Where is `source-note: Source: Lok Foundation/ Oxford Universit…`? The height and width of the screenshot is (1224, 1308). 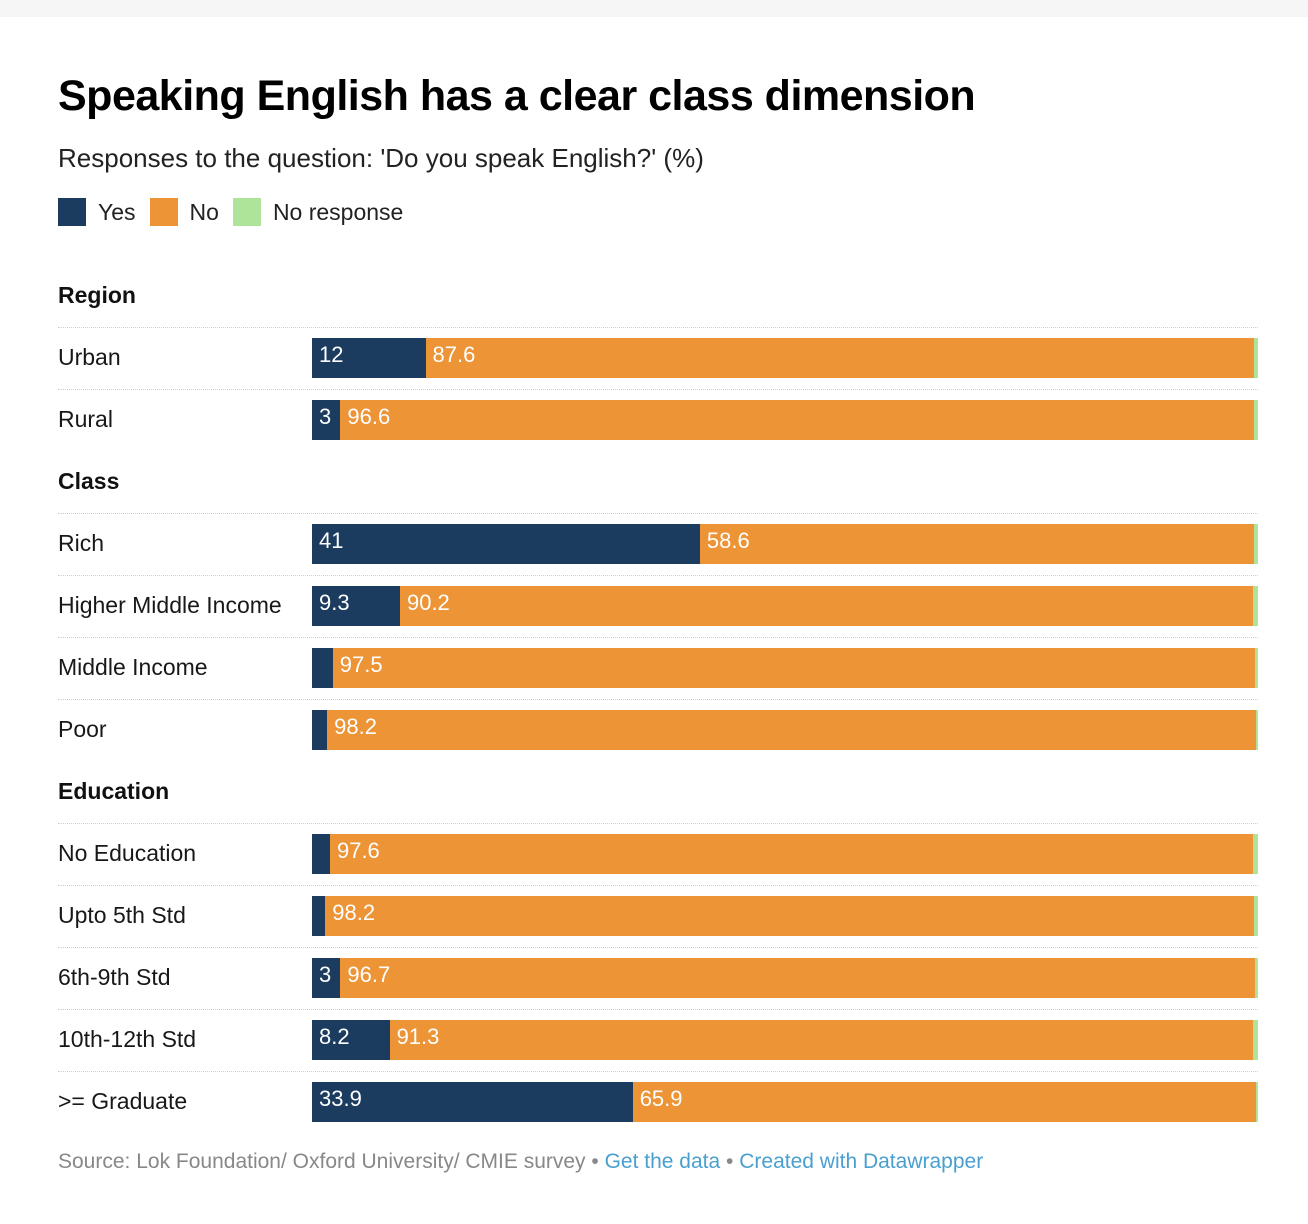
source-note: Source: Lok Foundation/ Oxford Universit… is located at coordinates (322, 1161).